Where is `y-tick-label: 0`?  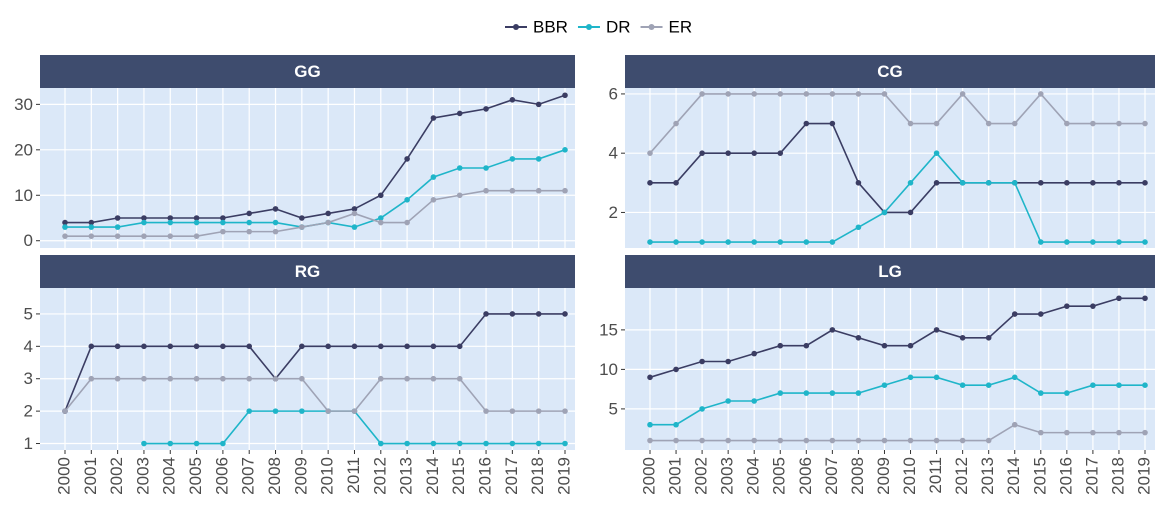 y-tick-label: 0 is located at coordinates (28, 240).